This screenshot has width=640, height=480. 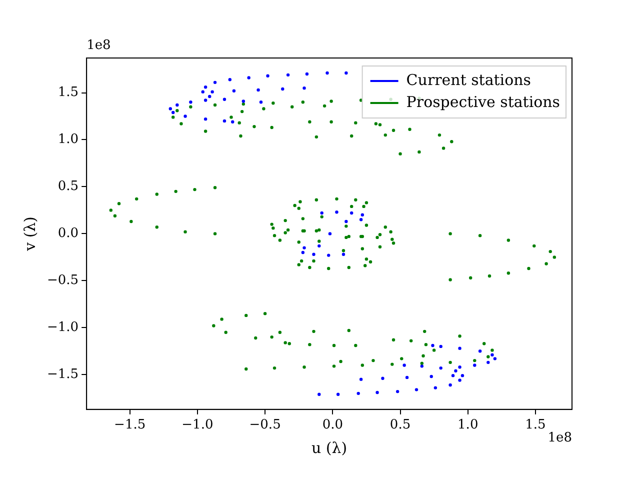 What do you see at coordinates (130, 425) in the screenshot?
I see `x-tick-label: −1.5` at bounding box center [130, 425].